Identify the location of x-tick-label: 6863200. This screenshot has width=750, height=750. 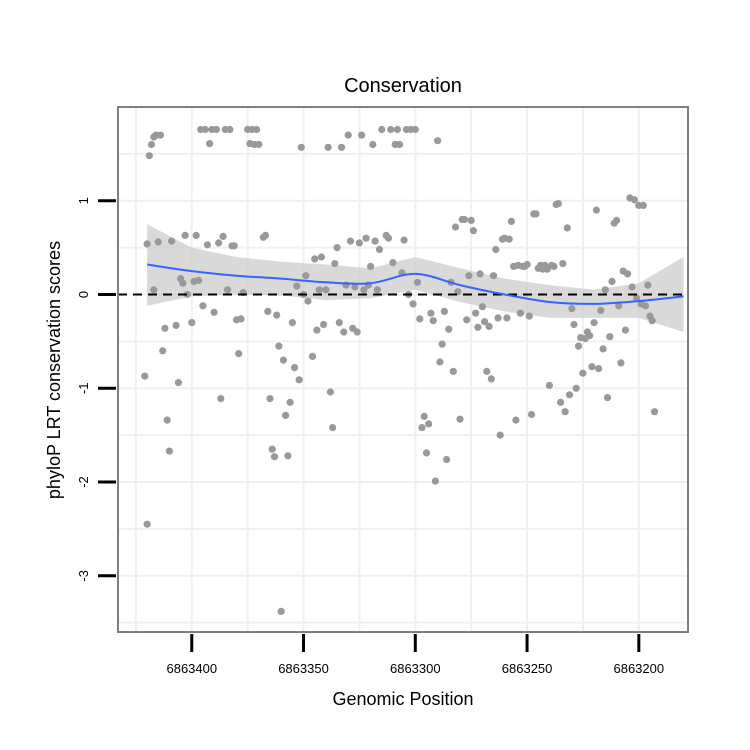
(638, 668).